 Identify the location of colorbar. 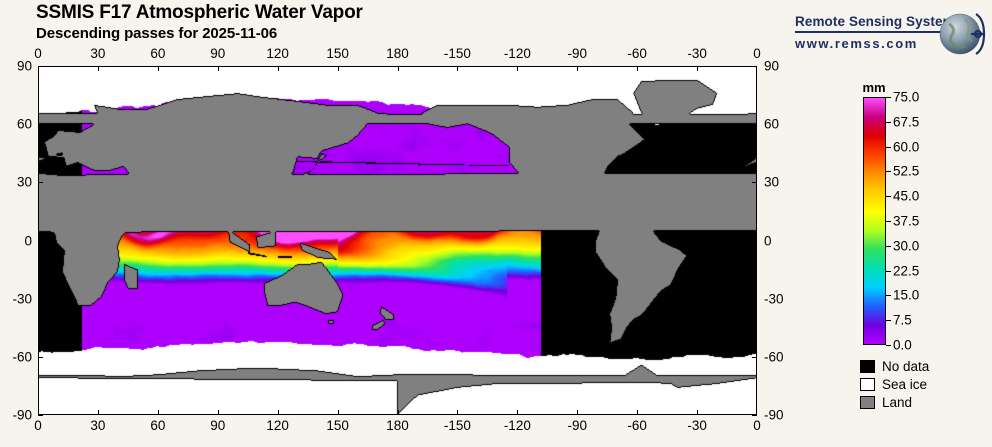
(874, 221).